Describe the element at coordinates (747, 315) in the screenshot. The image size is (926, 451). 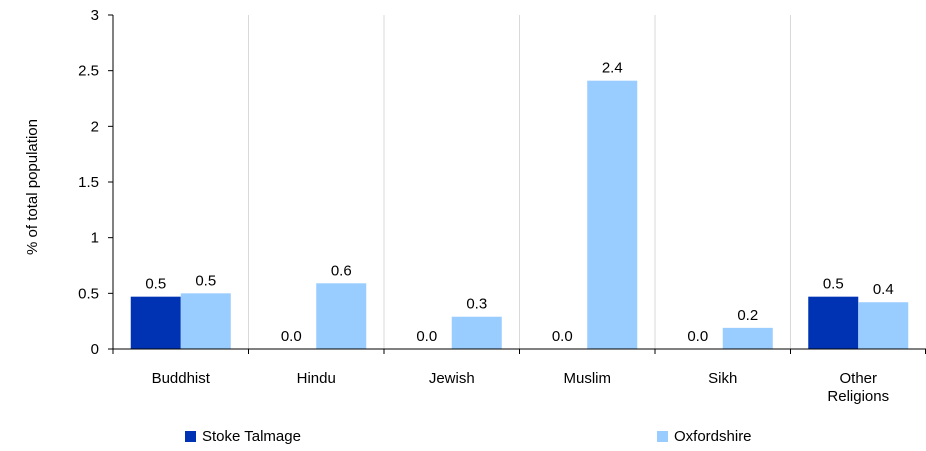
I see `data-label: 0.2` at that location.